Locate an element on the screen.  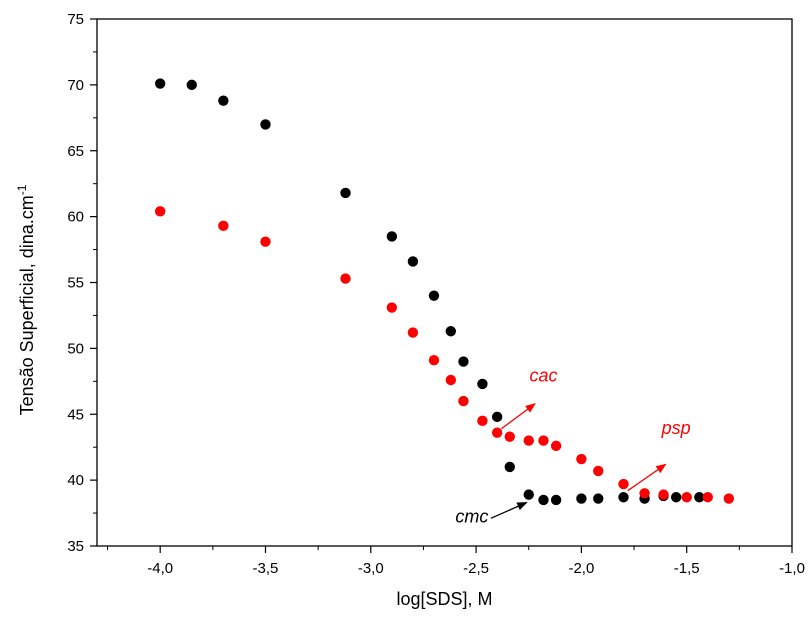
y-tick-label: 55 is located at coordinates (75, 283).